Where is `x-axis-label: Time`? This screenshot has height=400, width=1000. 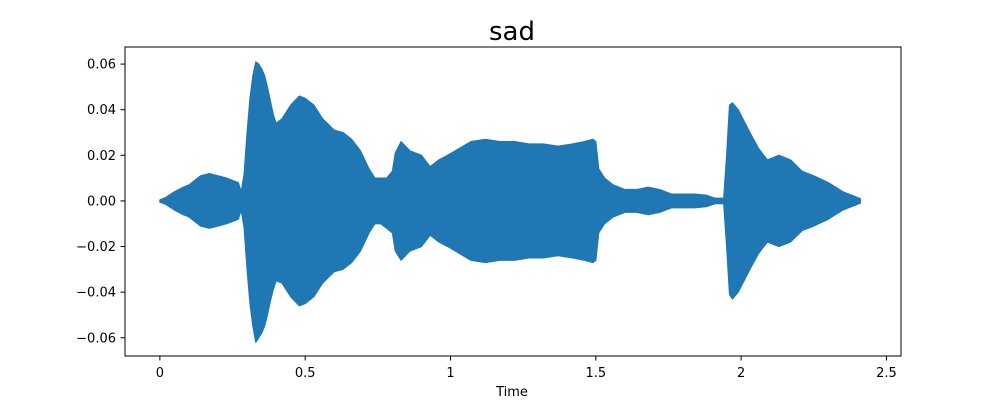 x-axis-label: Time is located at coordinates (511, 392).